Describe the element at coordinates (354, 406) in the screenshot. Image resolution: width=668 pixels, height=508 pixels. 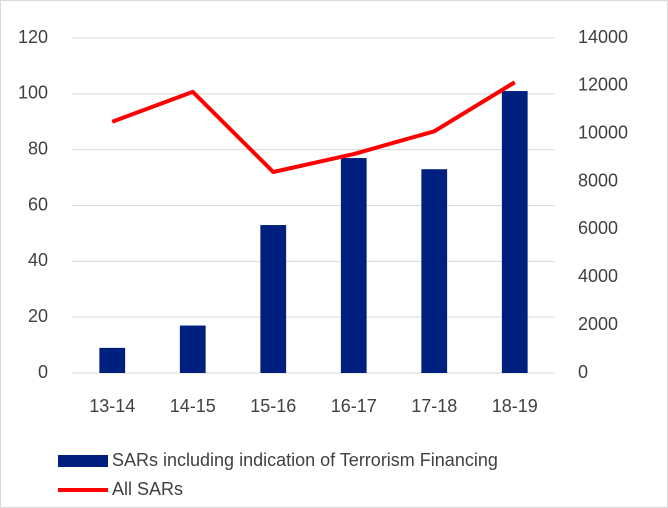
I see `x-tick-label: 16-17` at that location.